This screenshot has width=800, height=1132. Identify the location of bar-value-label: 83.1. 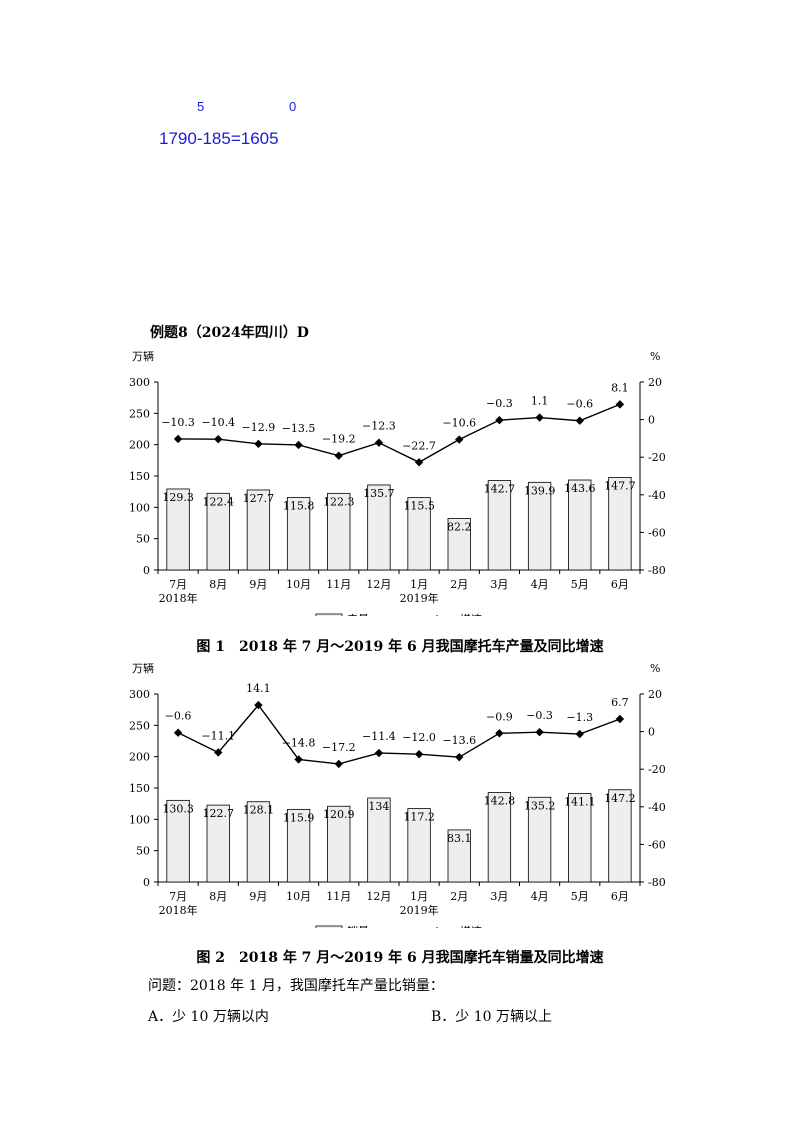
(459, 838).